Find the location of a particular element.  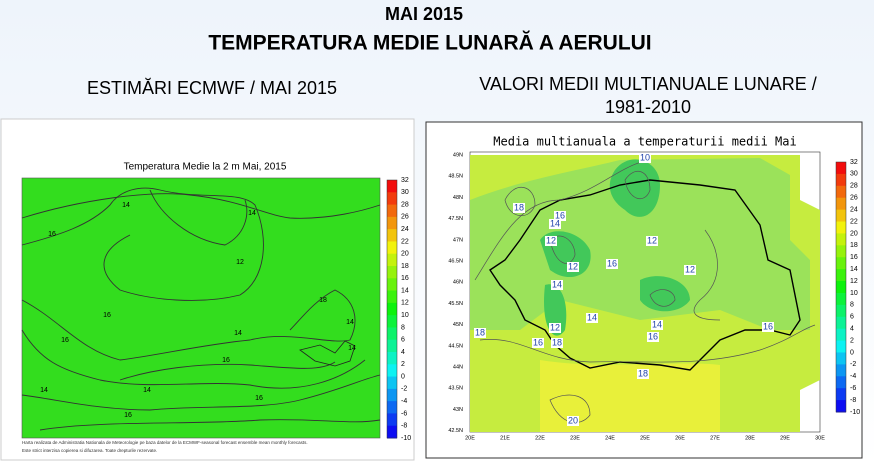

lon-label: 28E is located at coordinates (750, 438).